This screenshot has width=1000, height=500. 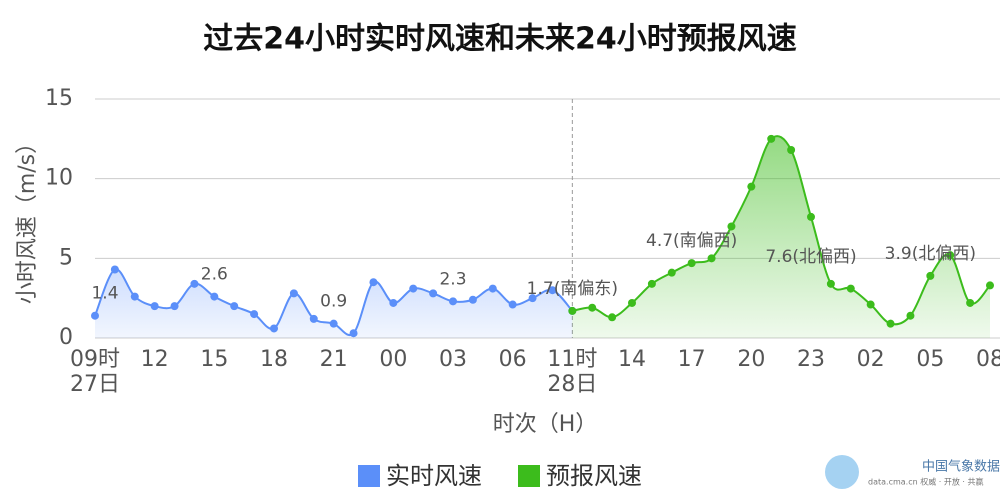 I want to click on x-date-label: 27日, so click(x=95, y=384).